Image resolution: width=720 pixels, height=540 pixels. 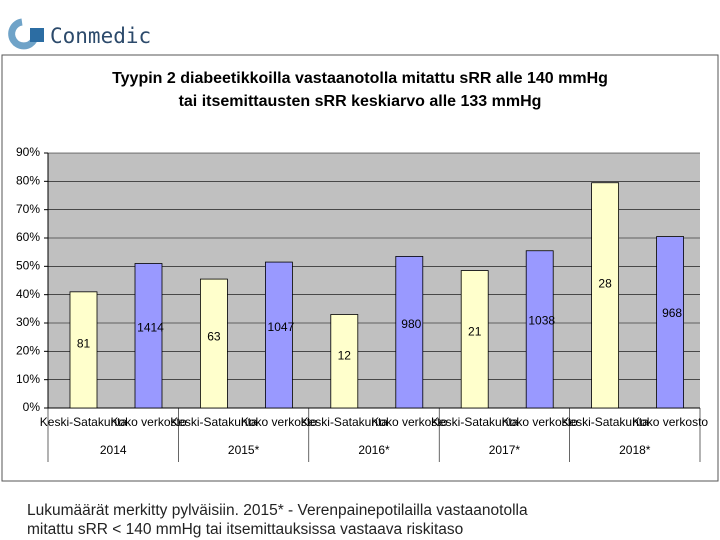 What do you see at coordinates (28, 237) in the screenshot?
I see `y-tick-label: 60%` at bounding box center [28, 237].